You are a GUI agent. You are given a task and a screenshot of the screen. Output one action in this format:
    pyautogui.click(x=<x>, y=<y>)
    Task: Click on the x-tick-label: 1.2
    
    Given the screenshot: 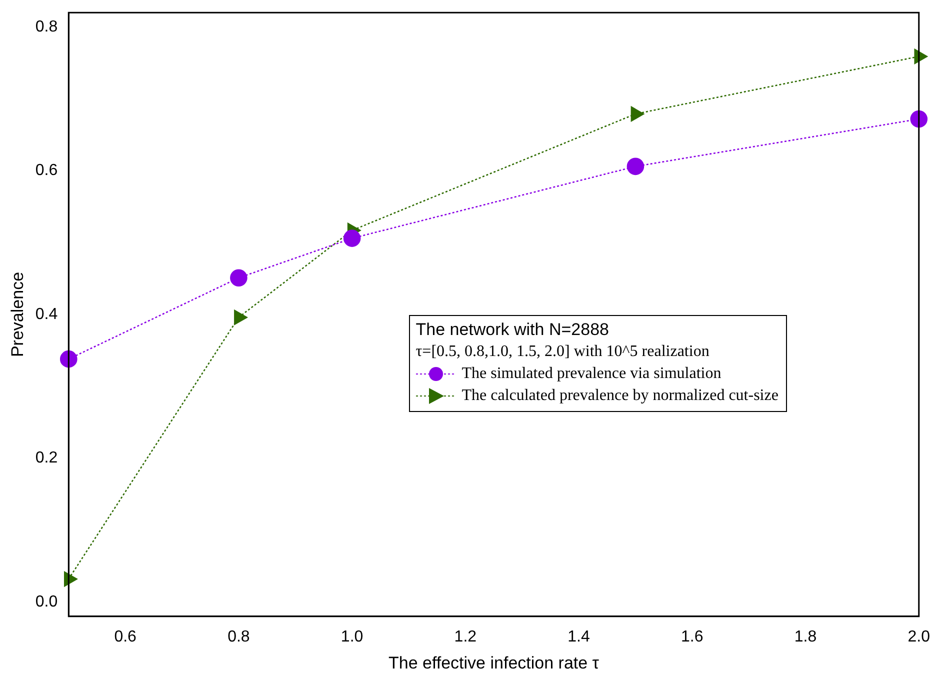 What is the action you would take?
    pyautogui.click(x=465, y=637)
    